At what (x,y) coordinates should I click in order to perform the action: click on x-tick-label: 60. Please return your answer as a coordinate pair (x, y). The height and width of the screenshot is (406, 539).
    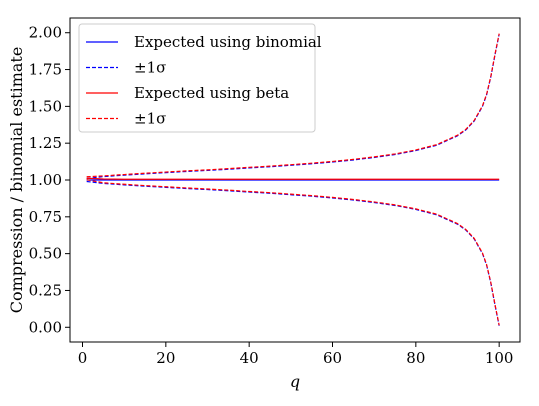
    Looking at the image, I should click on (332, 358).